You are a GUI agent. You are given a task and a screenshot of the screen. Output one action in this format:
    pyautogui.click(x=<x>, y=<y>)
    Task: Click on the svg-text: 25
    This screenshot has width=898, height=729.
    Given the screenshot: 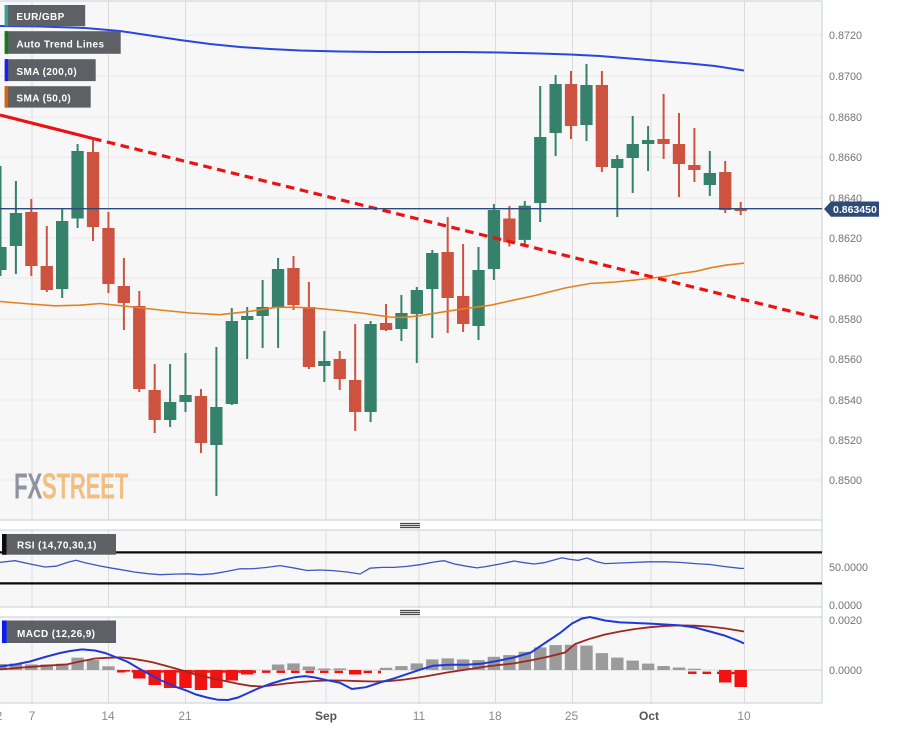 What is the action you would take?
    pyautogui.click(x=572, y=716)
    